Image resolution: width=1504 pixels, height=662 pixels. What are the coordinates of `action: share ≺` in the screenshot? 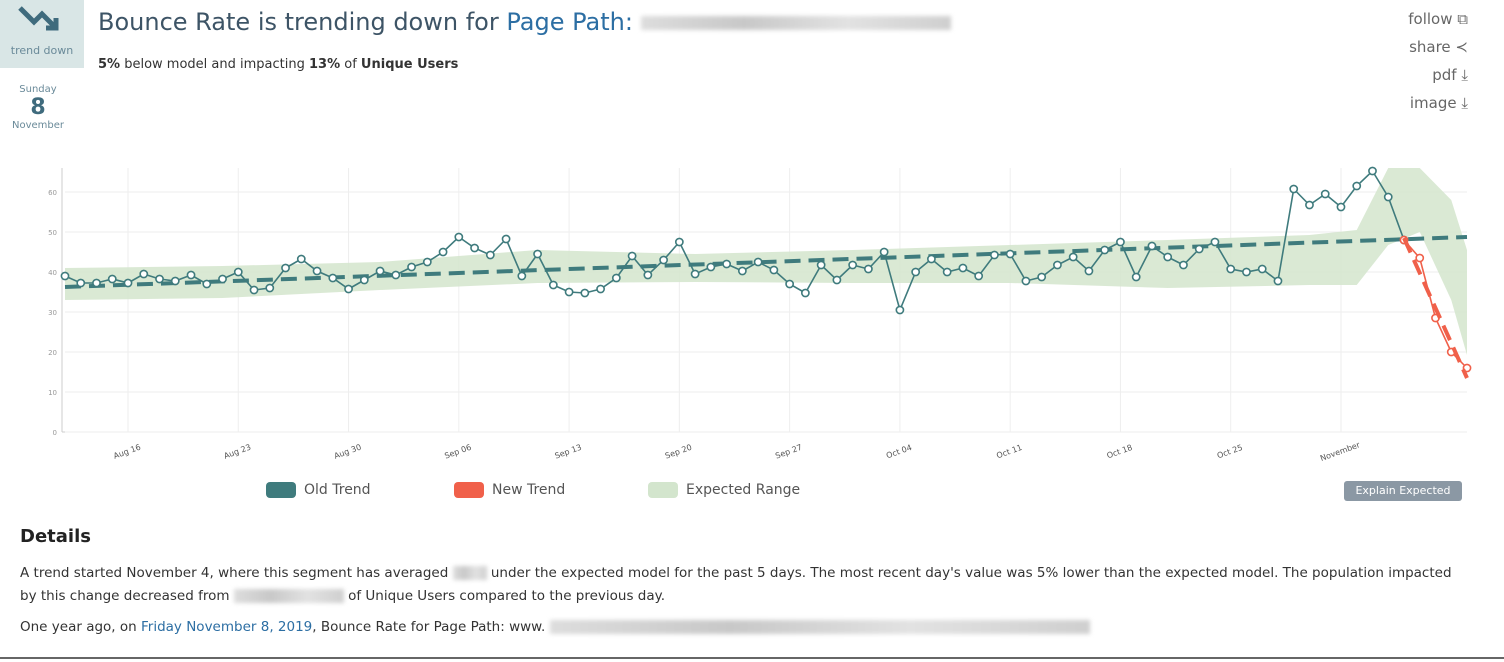 It's located at (1438, 47).